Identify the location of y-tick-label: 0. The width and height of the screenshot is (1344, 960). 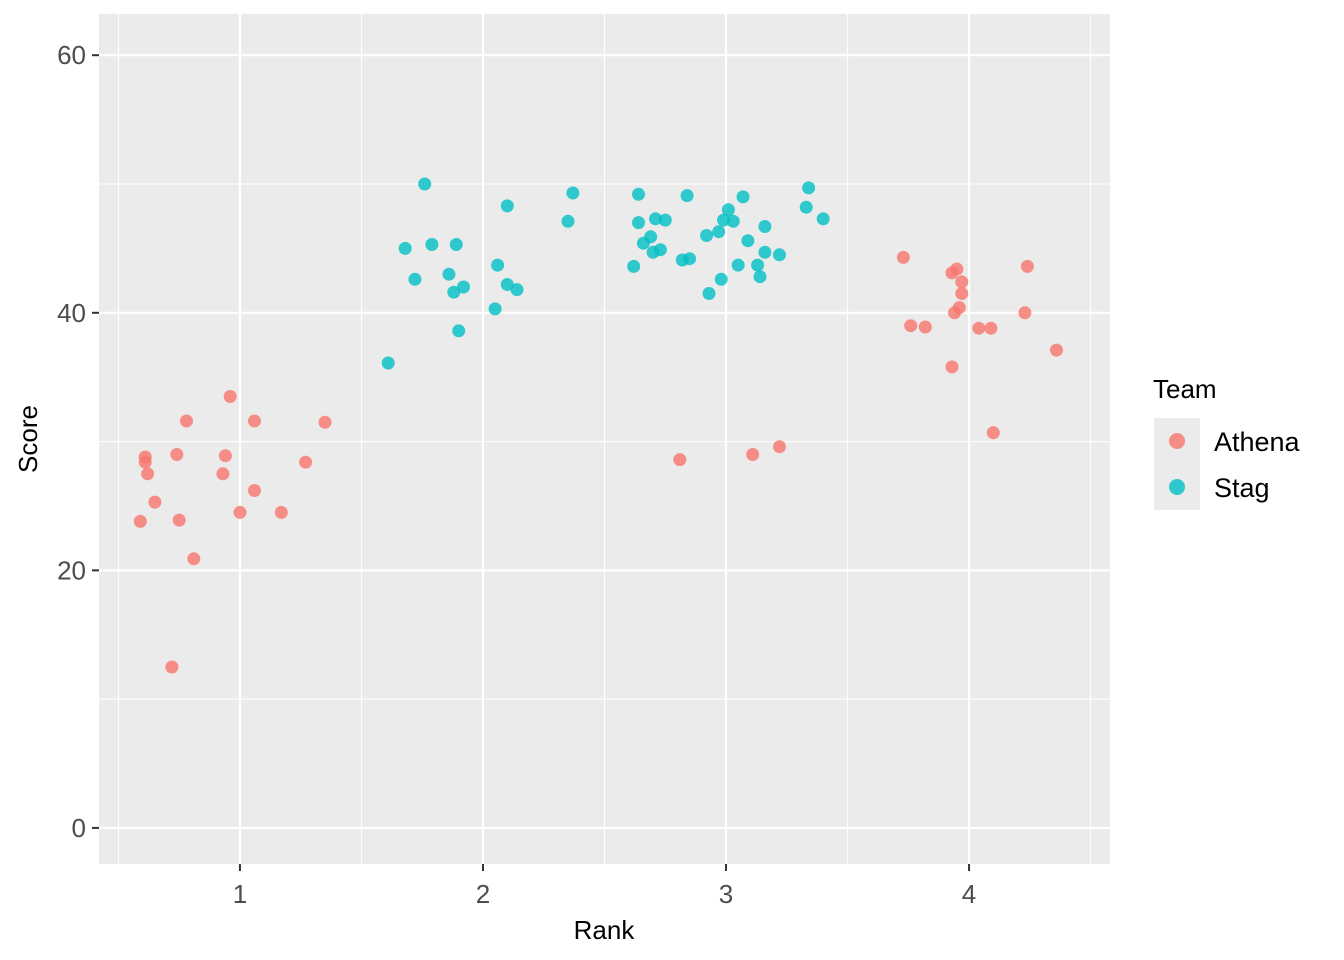
(79, 828).